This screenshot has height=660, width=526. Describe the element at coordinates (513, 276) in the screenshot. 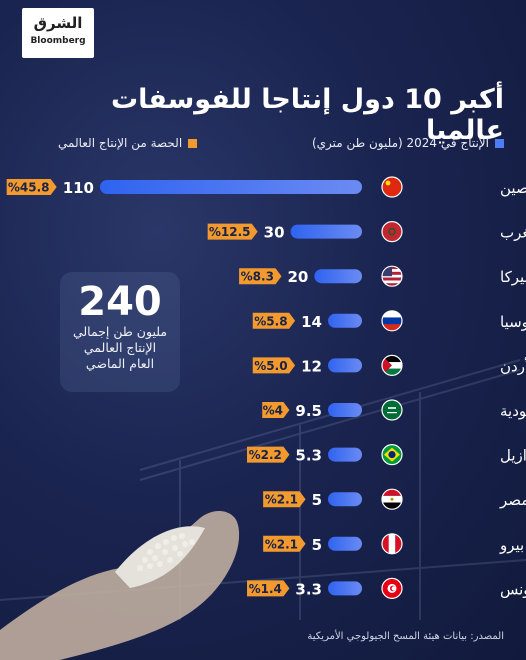

I see `country-label: أميركا` at that location.